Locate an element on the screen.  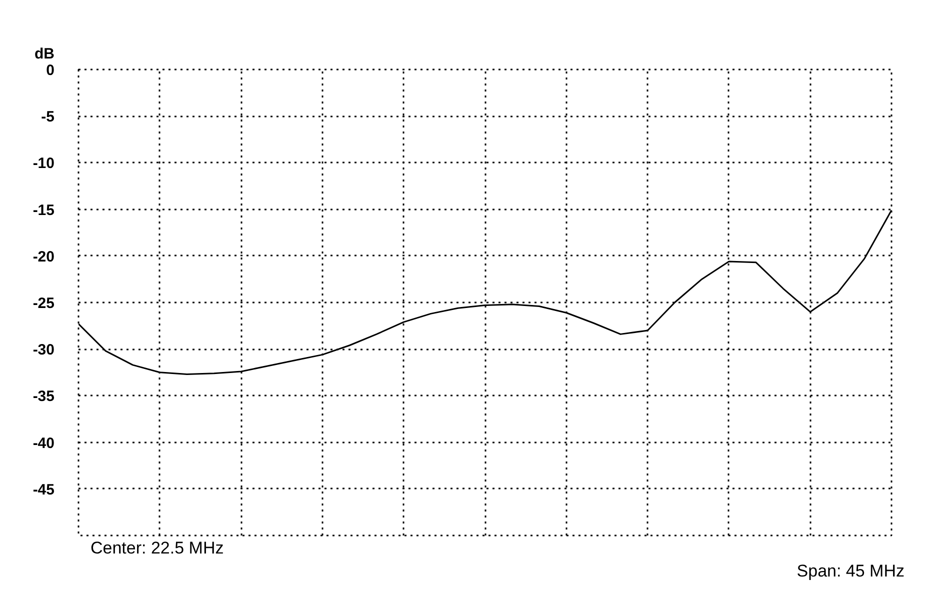
y-tick-label: -20 is located at coordinates (43, 257).